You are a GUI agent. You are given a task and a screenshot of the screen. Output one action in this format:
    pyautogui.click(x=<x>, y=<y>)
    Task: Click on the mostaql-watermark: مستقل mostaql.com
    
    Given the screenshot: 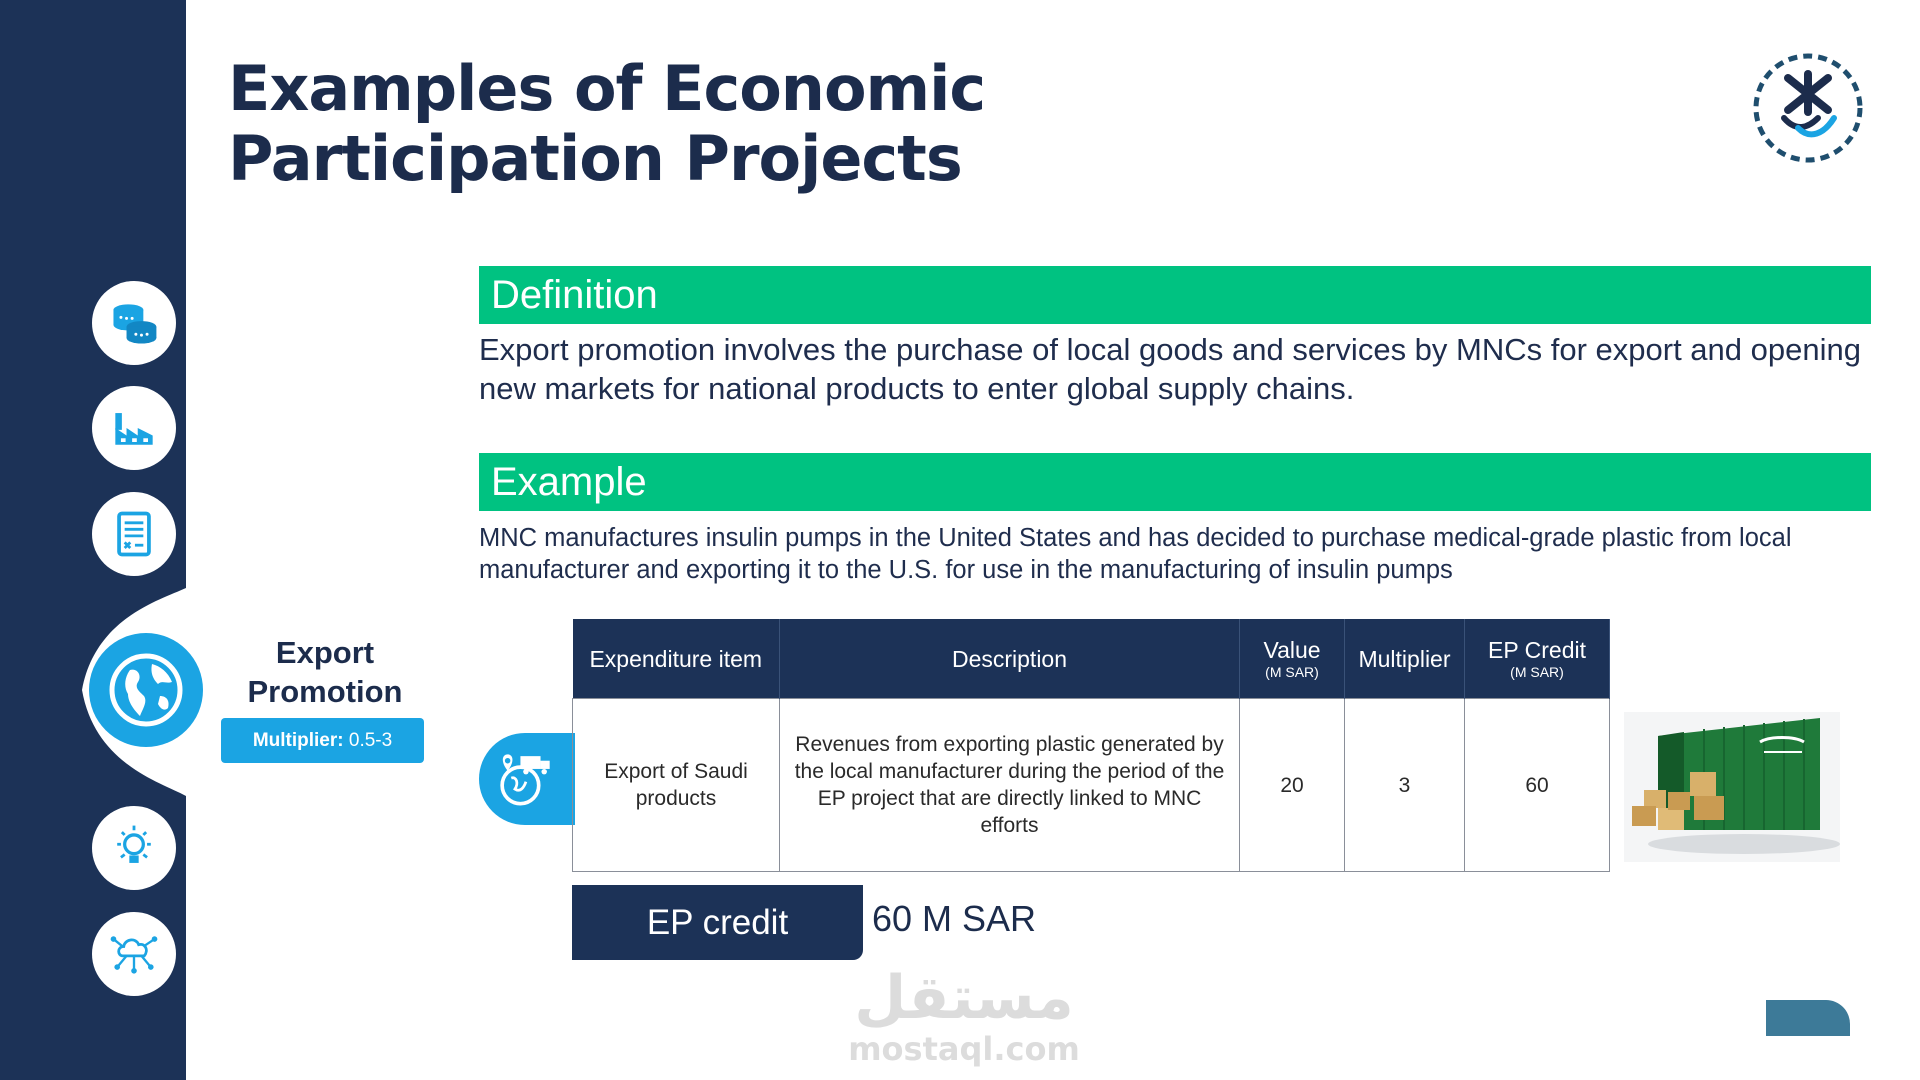 What is the action you would take?
    pyautogui.click(x=964, y=1015)
    